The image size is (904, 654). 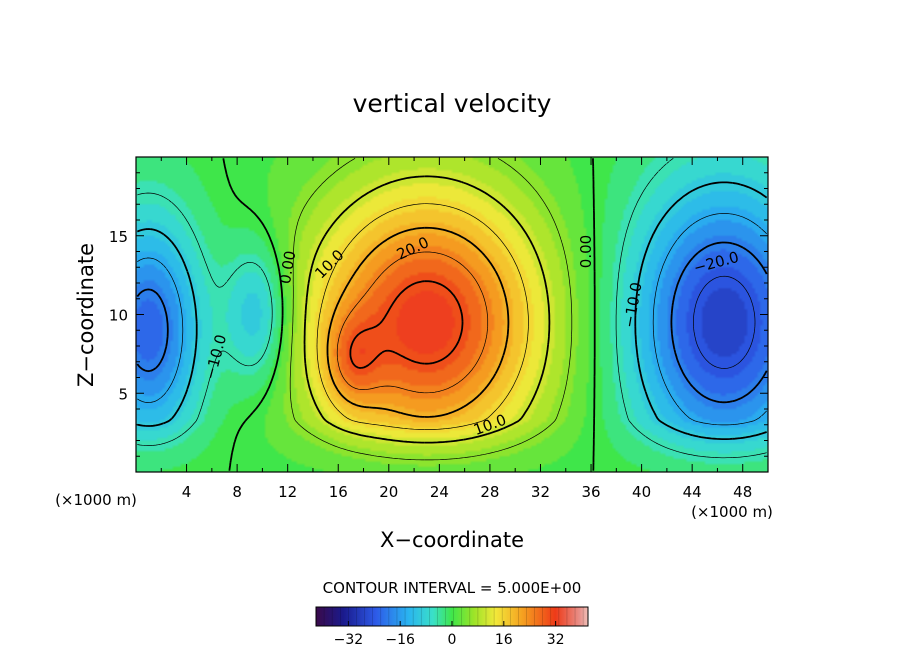 What do you see at coordinates (692, 492) in the screenshot?
I see `x-tick-label: 44` at bounding box center [692, 492].